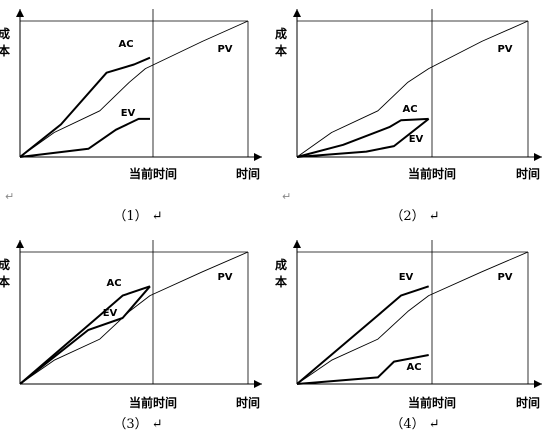  I want to click on panel-caption: （1） ↵, so click(137, 216).